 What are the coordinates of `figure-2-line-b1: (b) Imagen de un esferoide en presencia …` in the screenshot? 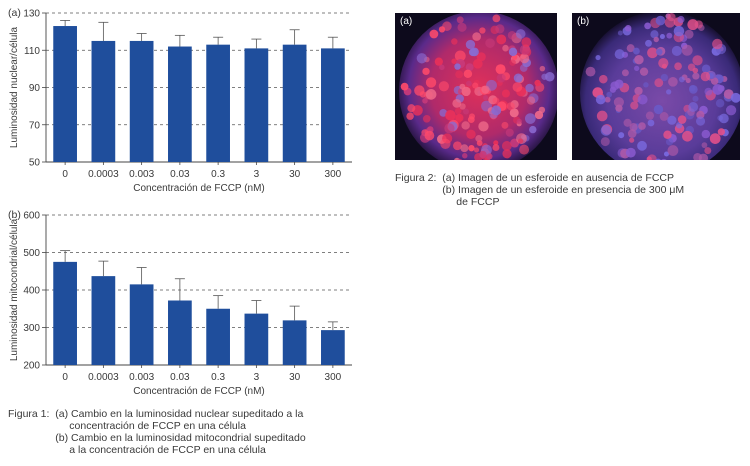 It's located at (563, 190).